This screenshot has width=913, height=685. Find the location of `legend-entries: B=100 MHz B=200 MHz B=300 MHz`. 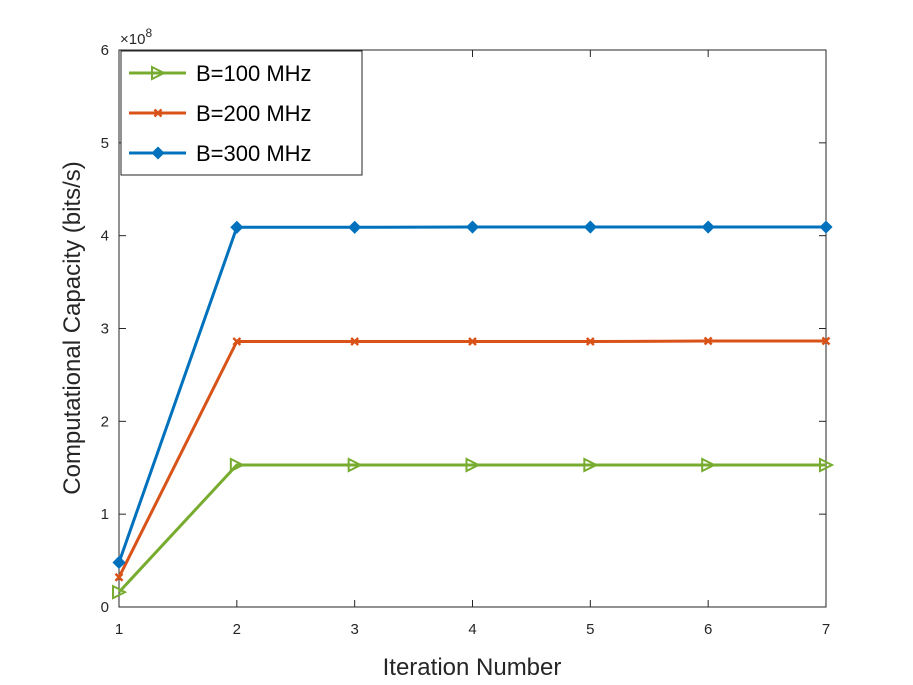

legend-entries: B=100 MHz B=200 MHz B=300 MHz is located at coordinates (220, 113).